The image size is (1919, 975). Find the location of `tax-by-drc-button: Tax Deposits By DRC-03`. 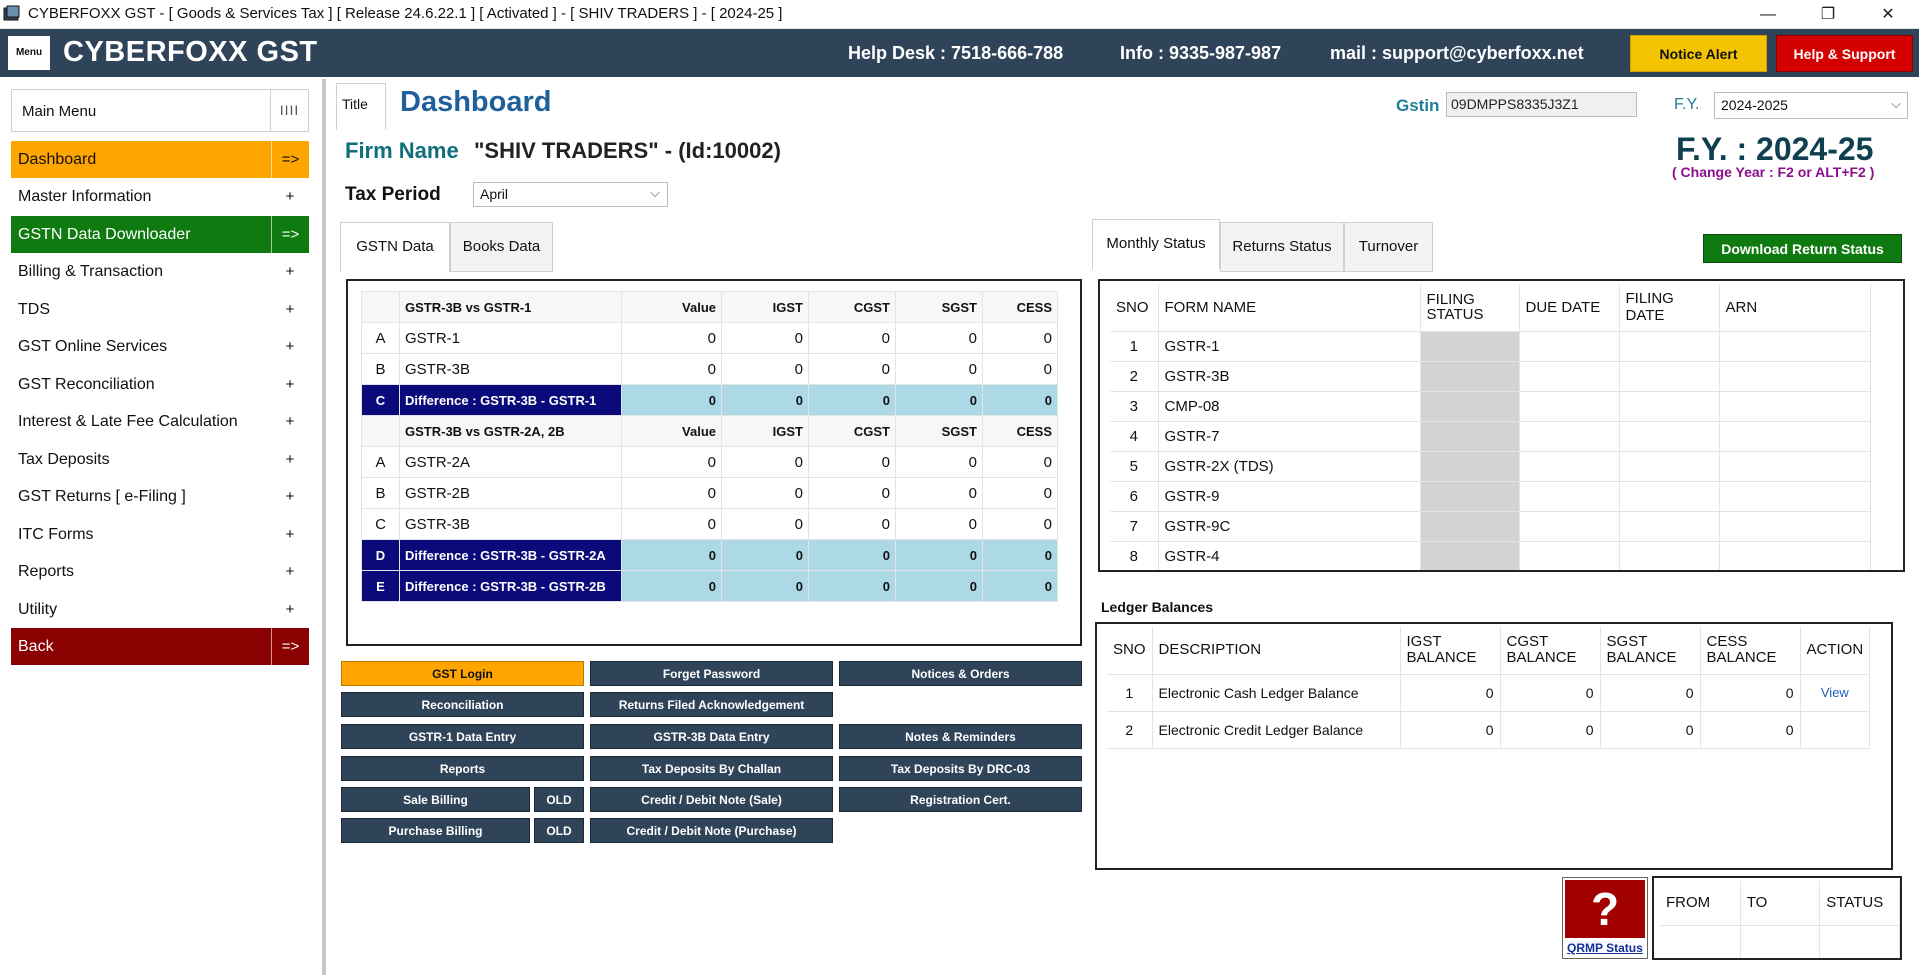

tax-by-drc-button: Tax Deposits By DRC-03 is located at coordinates (960, 768).